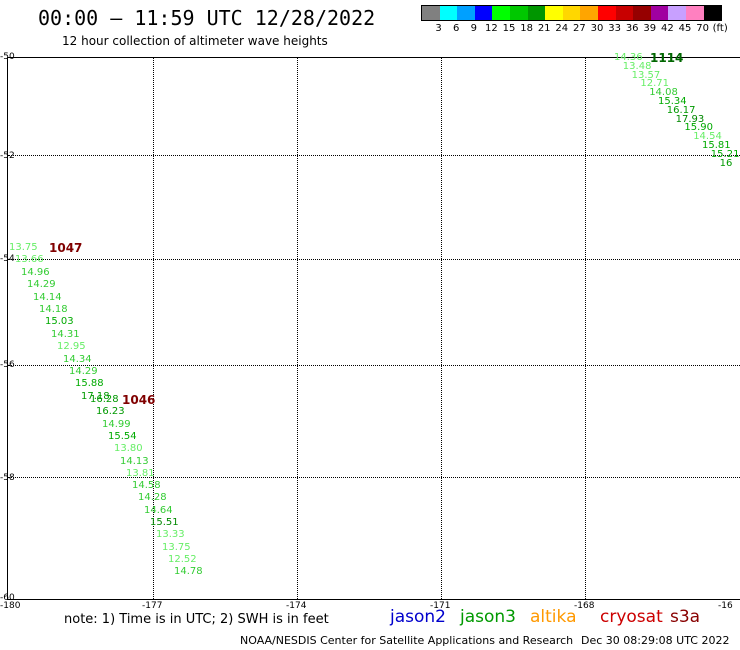 Image resolution: width=740 pixels, height=650 pixels. What do you see at coordinates (170, 535) in the screenshot?
I see `wave-height-value: 13.33` at bounding box center [170, 535].